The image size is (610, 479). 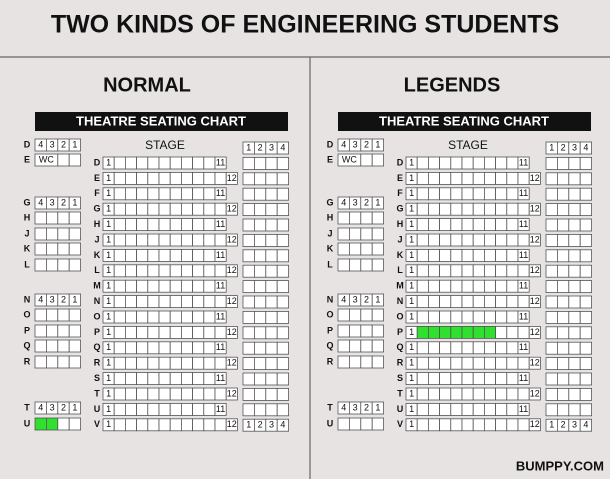 What do you see at coordinates (400, 424) in the screenshot?
I see `row-label: V` at bounding box center [400, 424].